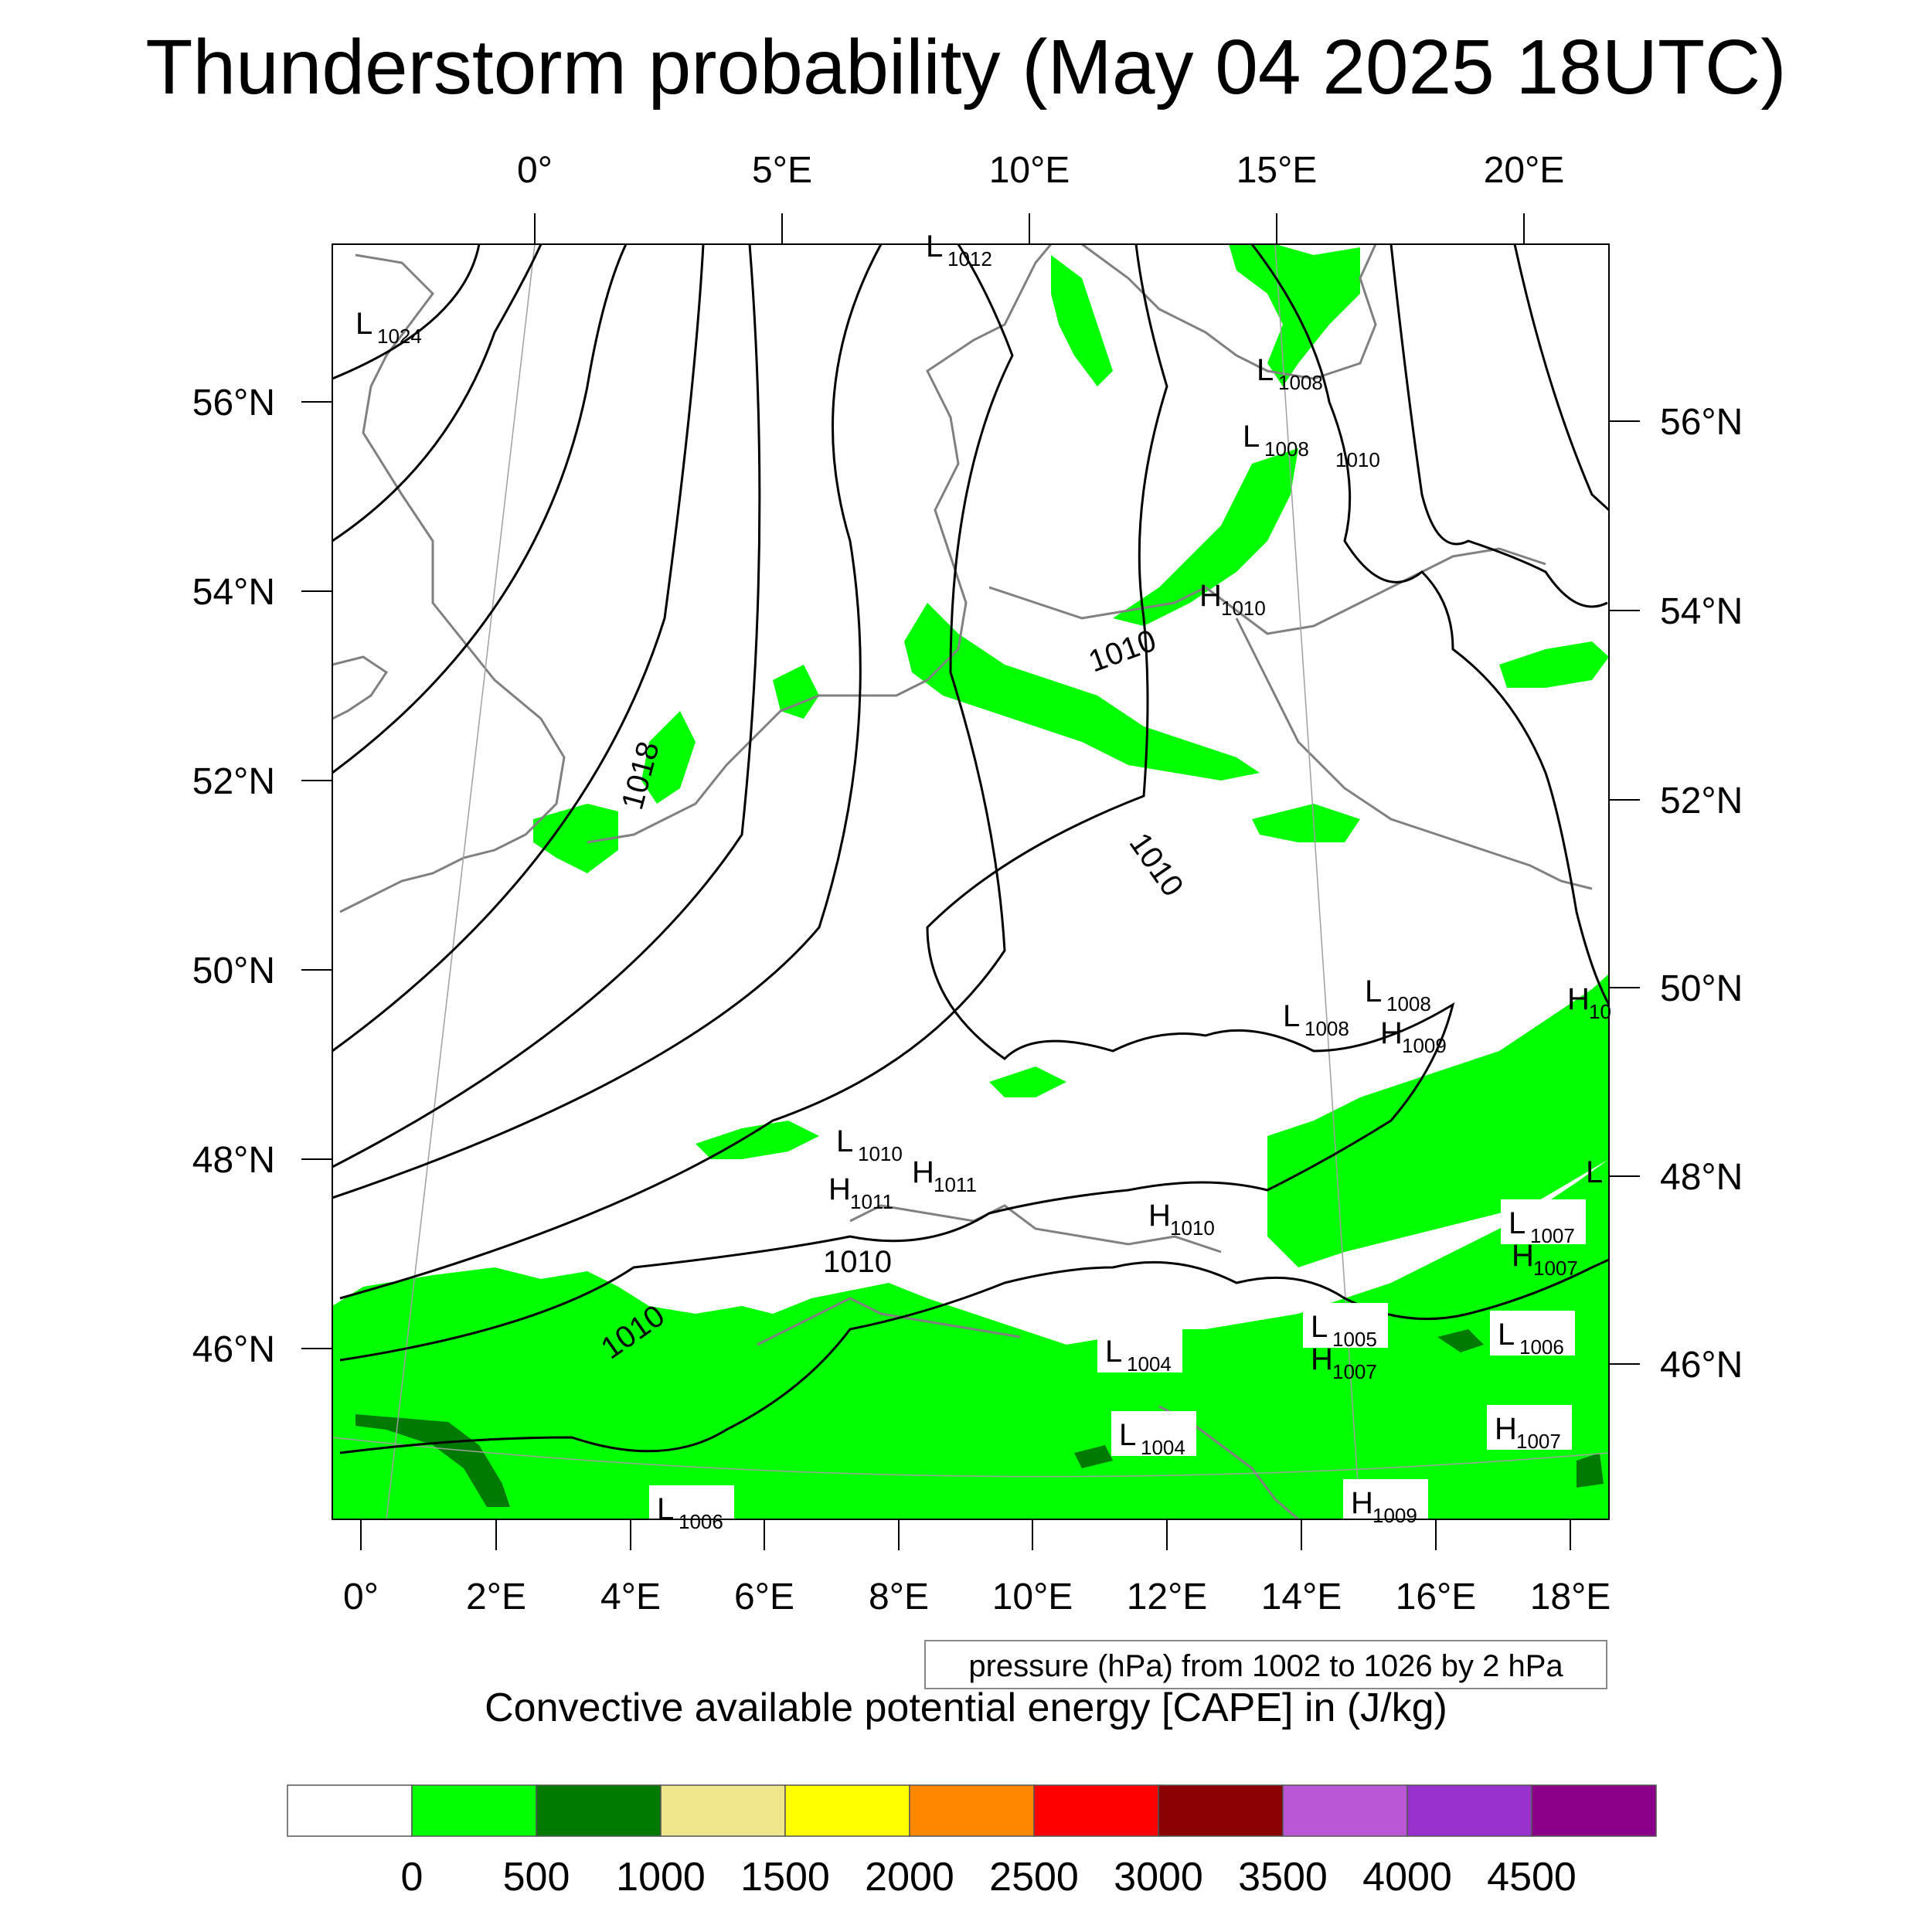 The height and width of the screenshot is (1932, 1932). I want to click on cape-region-baltic, so click(1205, 537).